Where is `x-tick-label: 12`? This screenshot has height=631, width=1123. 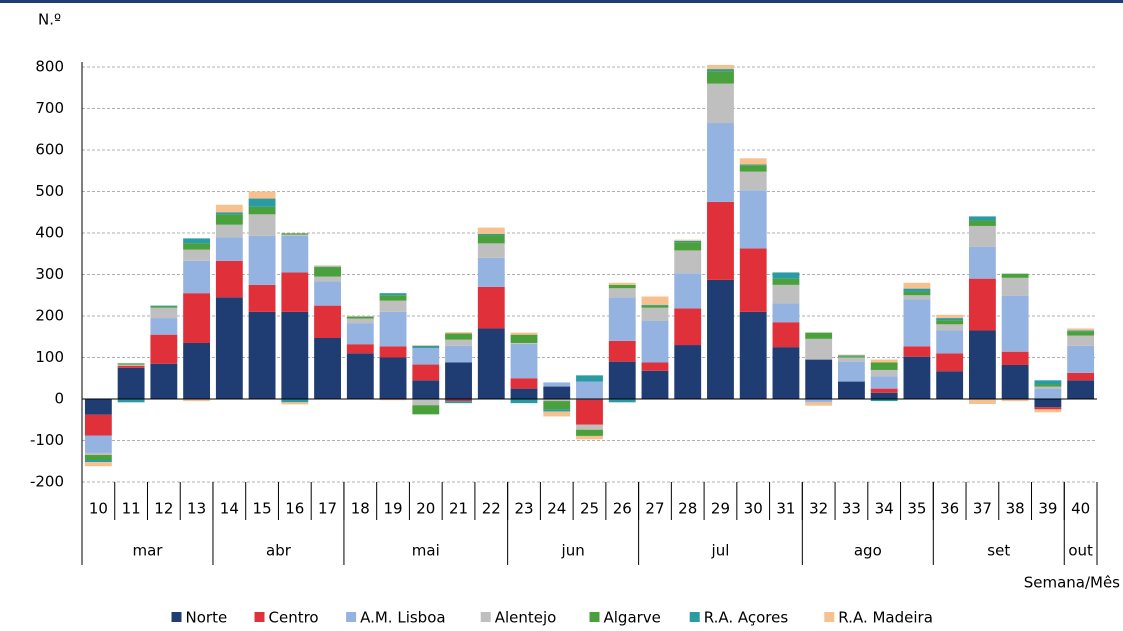 x-tick-label: 12 is located at coordinates (163, 509).